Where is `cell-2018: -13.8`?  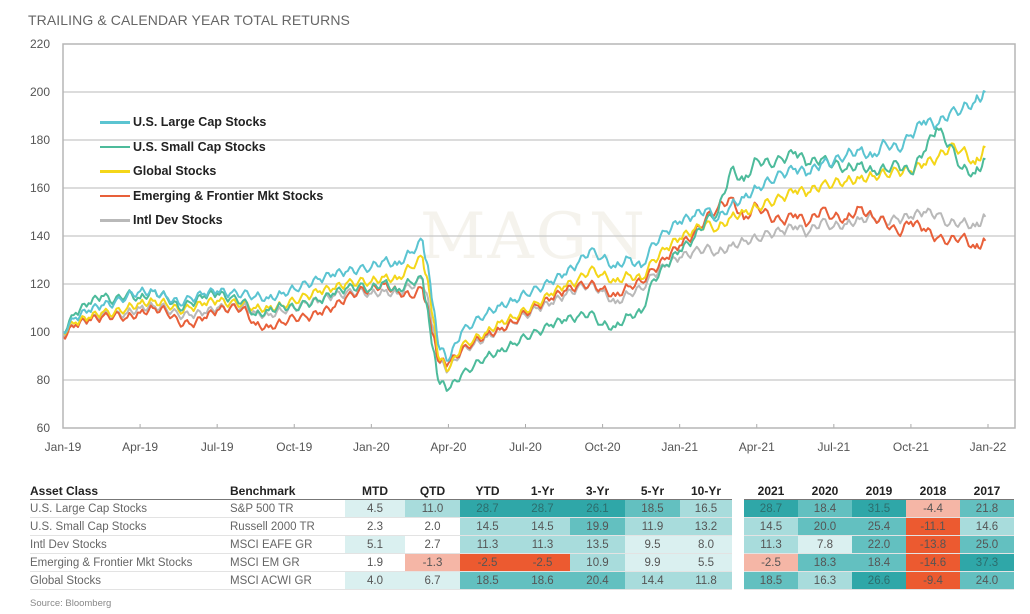 cell-2018: -13.8 is located at coordinates (933, 544).